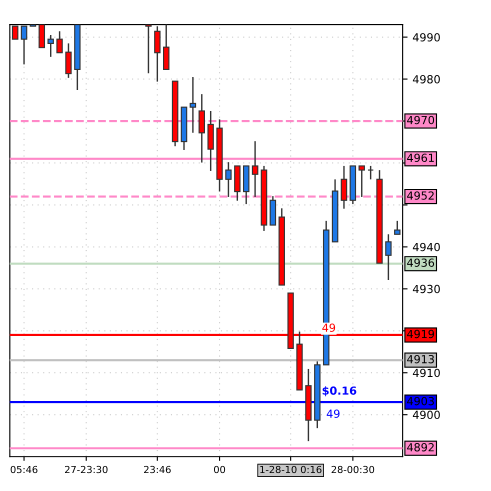 The width and height of the screenshot is (491, 491). What do you see at coordinates (353, 470) in the screenshot?
I see `x-tick-label: 28-00:30` at bounding box center [353, 470].